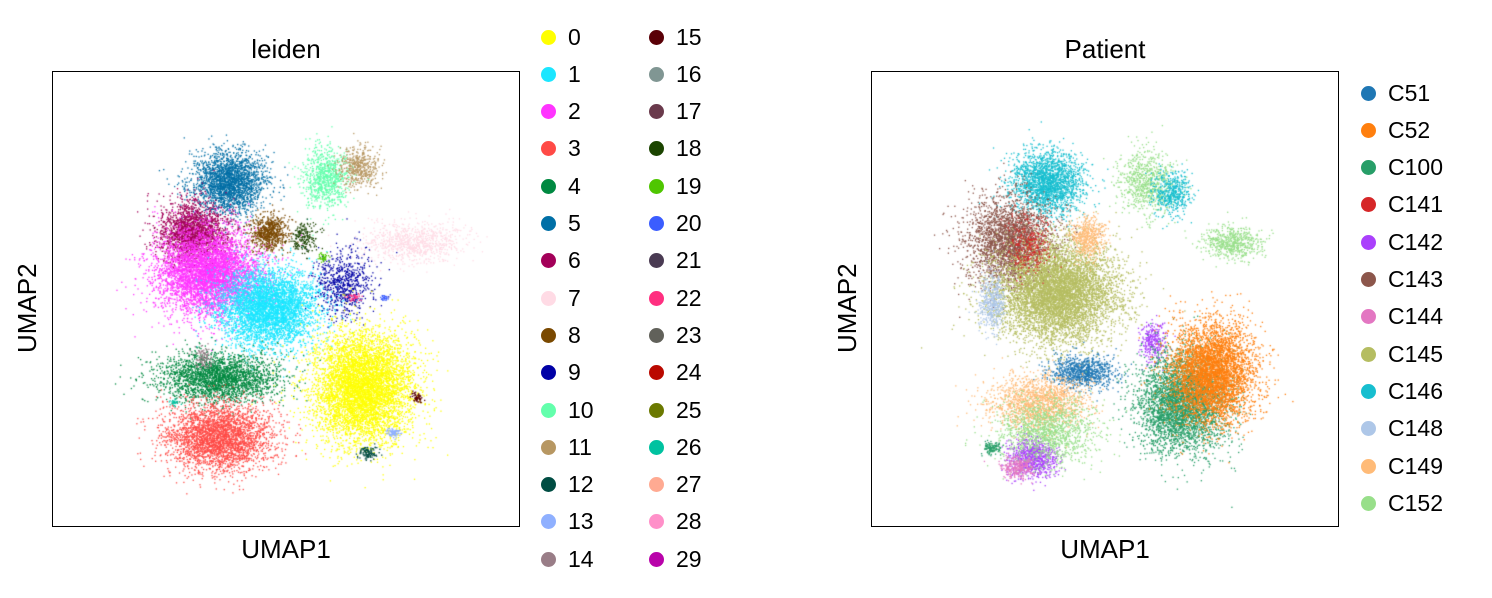 The image size is (1492, 598). What do you see at coordinates (561, 112) in the screenshot?
I see `legend-item: 2` at bounding box center [561, 112].